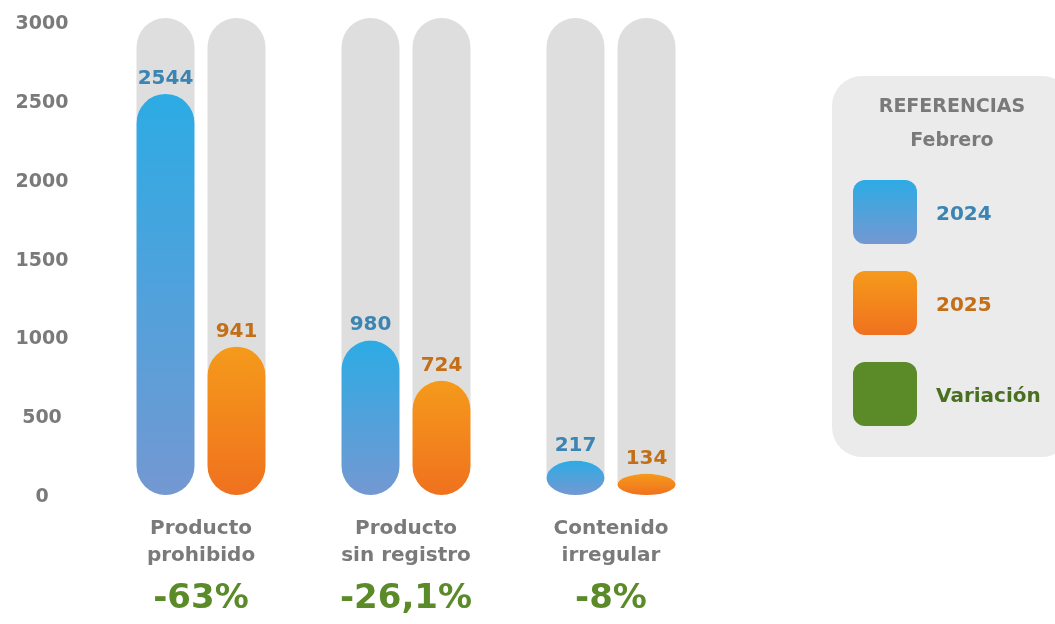 The height and width of the screenshot is (624, 1055). I want to click on legend-title: REFERENCIAS, so click(952, 105).